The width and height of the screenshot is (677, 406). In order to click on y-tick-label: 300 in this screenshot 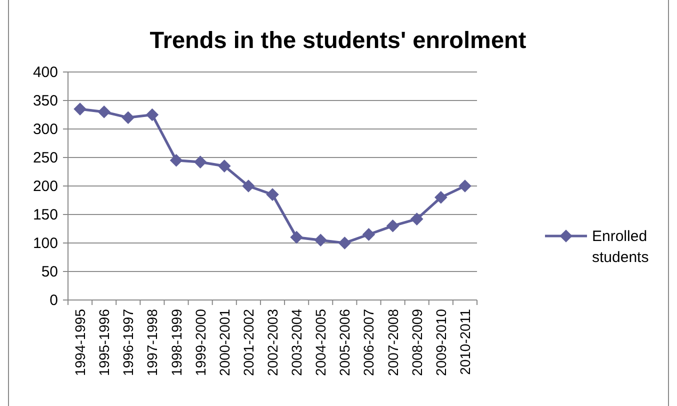, I will do `click(45, 129)`.